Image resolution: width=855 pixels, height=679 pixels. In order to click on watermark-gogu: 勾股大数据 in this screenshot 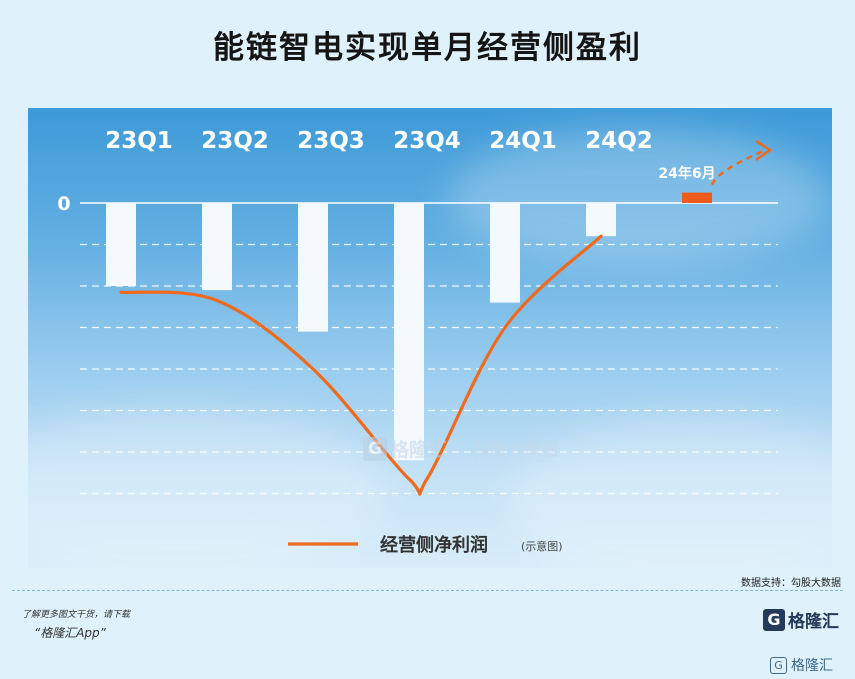, I will do `click(515, 450)`.